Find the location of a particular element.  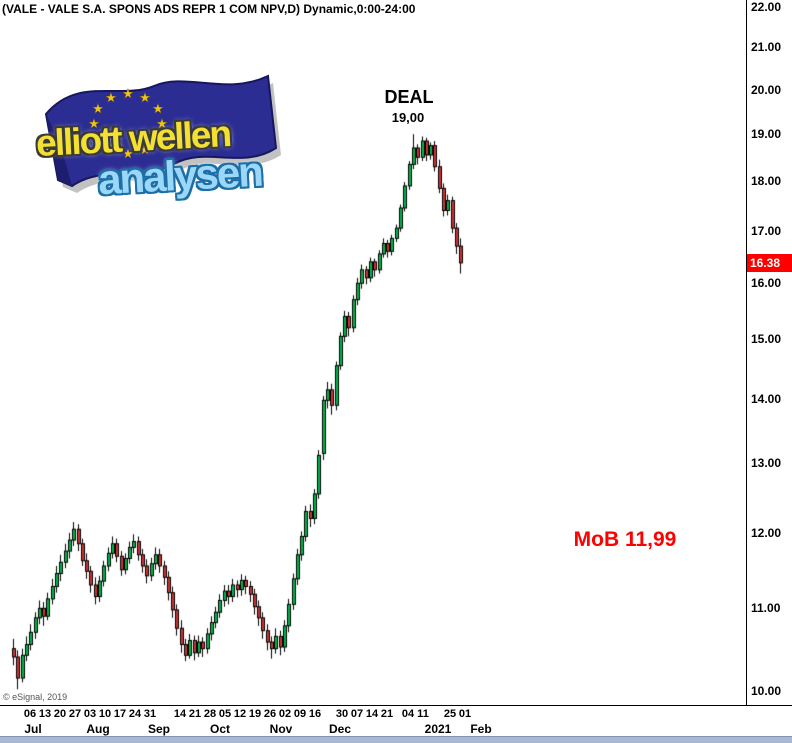

month-tick-label: Feb is located at coordinates (481, 729).